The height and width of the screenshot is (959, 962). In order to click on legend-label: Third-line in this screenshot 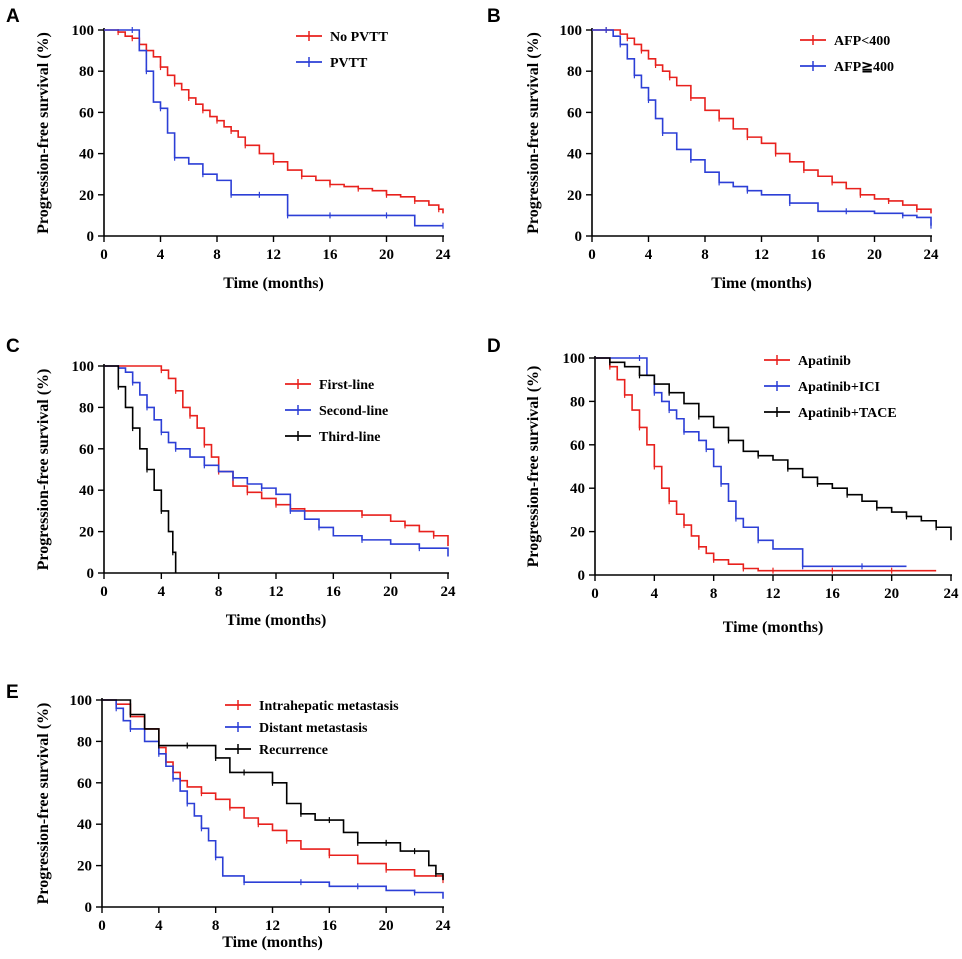, I will do `click(349, 437)`.